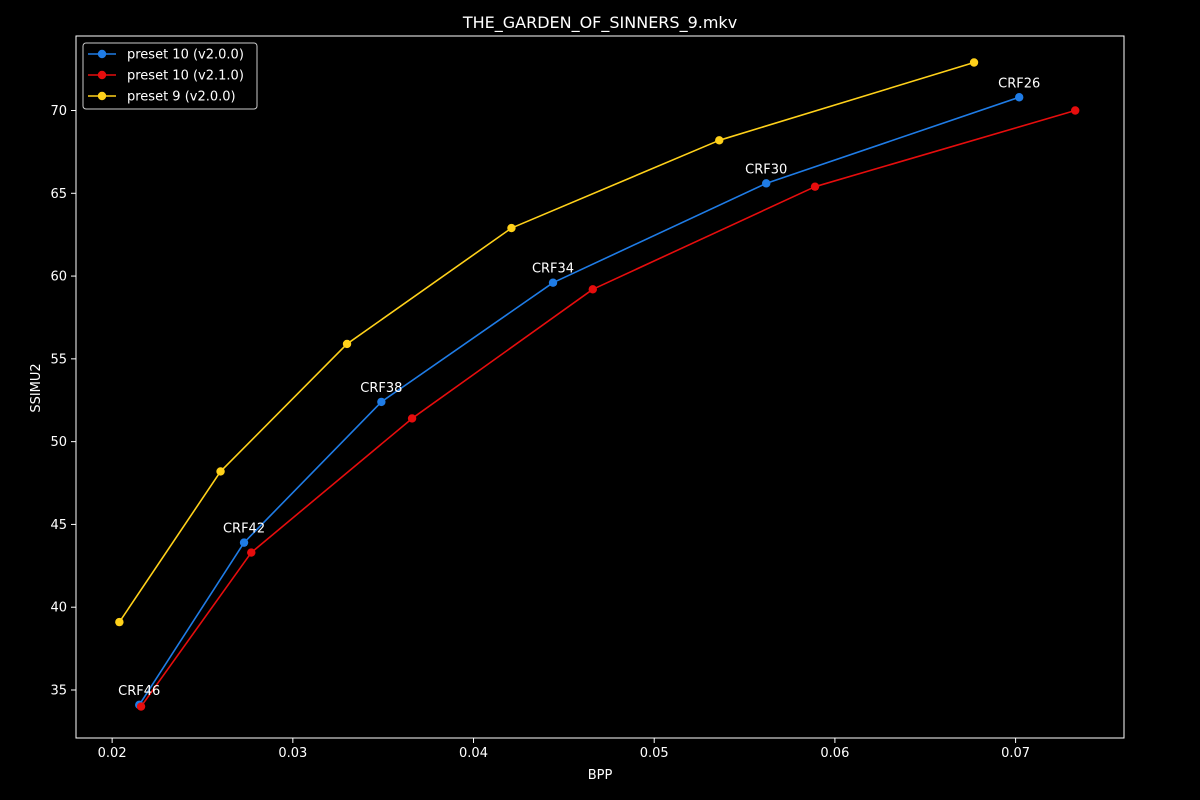 The width and height of the screenshot is (1200, 800). I want to click on legend-frame, so click(170, 76).